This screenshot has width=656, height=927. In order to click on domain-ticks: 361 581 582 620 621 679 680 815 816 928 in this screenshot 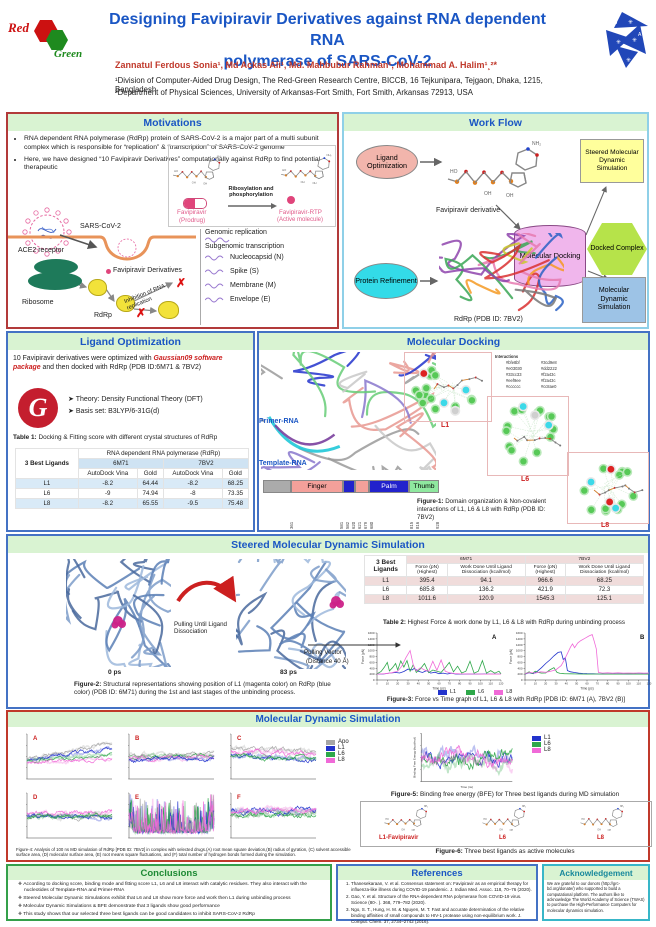, I will do `click(351, 523)`.